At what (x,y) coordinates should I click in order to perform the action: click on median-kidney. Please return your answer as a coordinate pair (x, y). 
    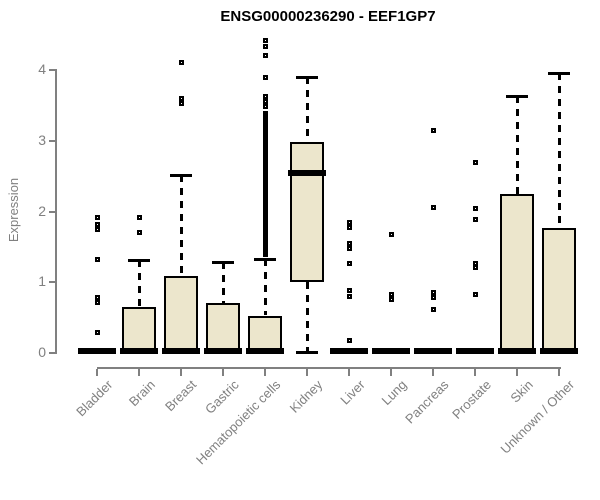
    Looking at the image, I should click on (307, 172).